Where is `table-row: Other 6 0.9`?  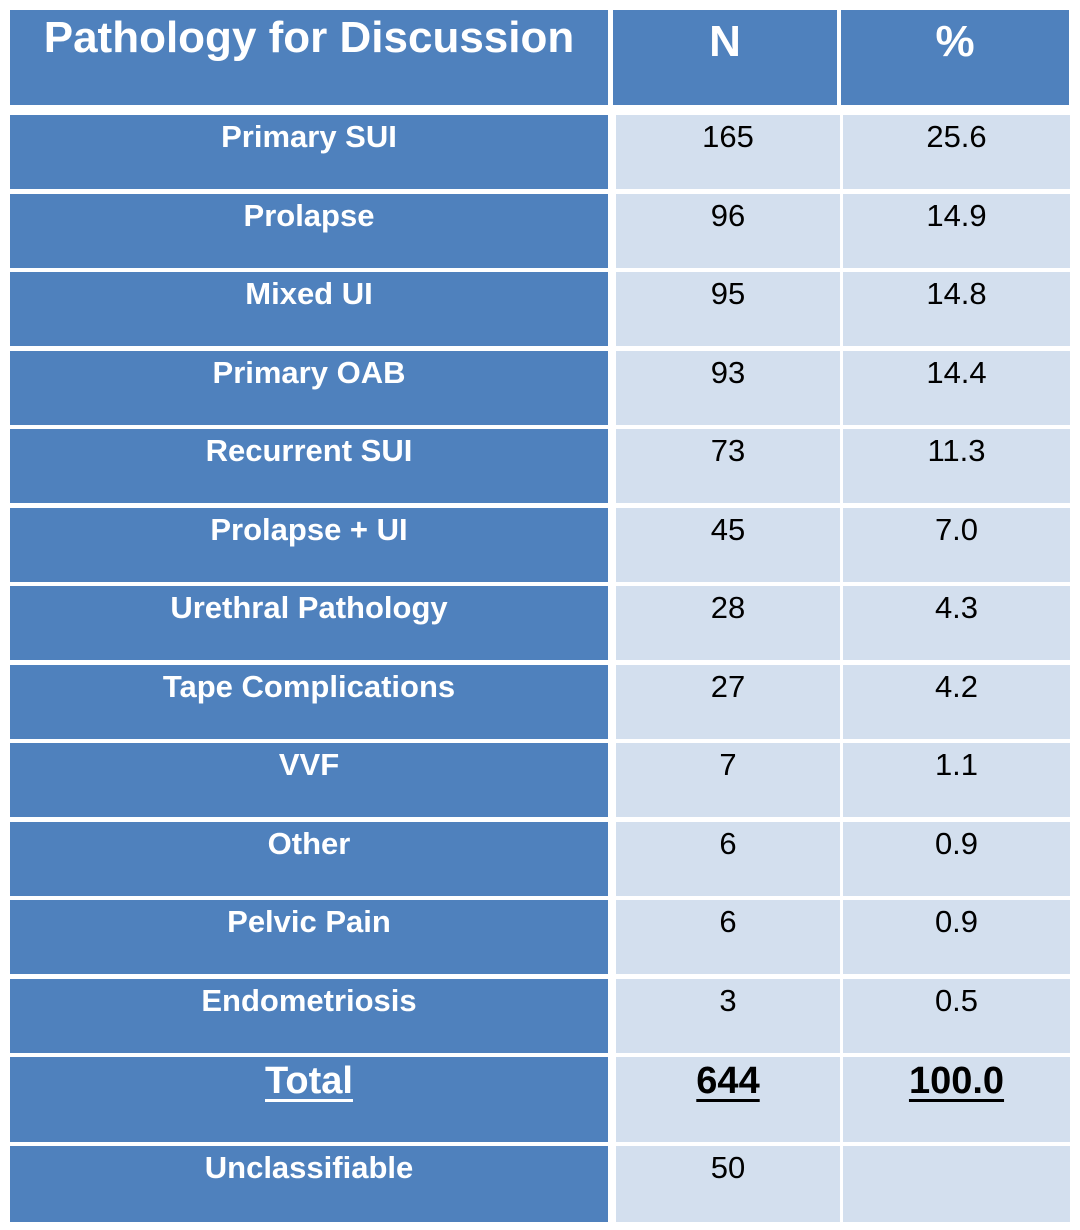
table-row: Other 6 0.9 is located at coordinates (540, 861).